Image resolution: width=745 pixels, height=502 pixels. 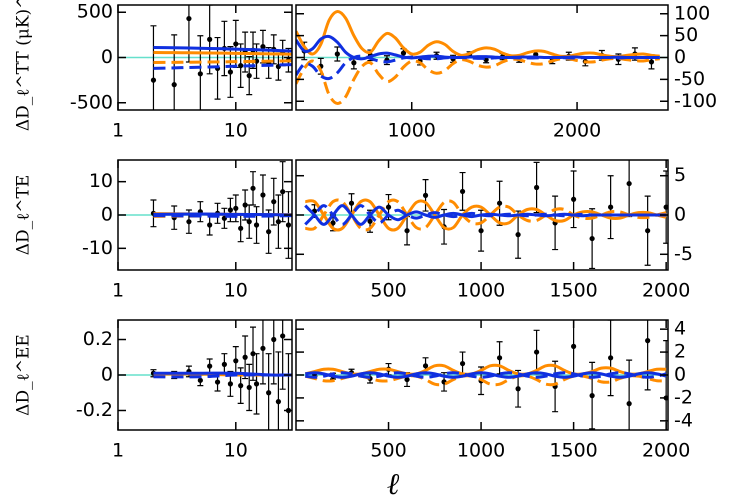 I want to click on x-tick-label: 1500, so click(x=573, y=291).